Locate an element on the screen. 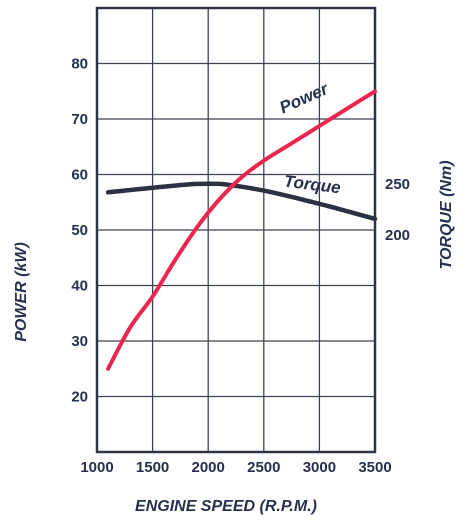  series-line-torque is located at coordinates (241, 201).